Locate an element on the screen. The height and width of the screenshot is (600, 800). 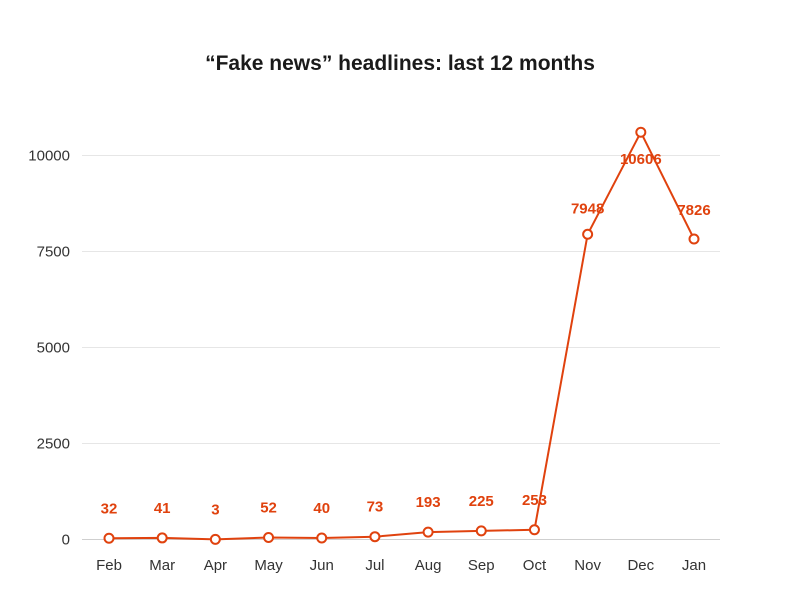
data-label: 193 is located at coordinates (428, 502).